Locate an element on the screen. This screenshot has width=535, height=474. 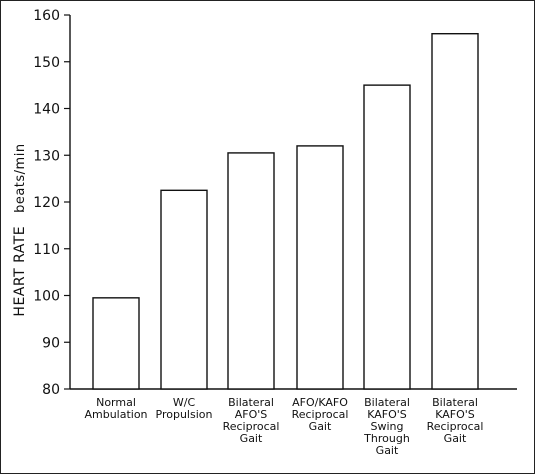
x-category-label-line: Ambulation is located at coordinates (115, 414).